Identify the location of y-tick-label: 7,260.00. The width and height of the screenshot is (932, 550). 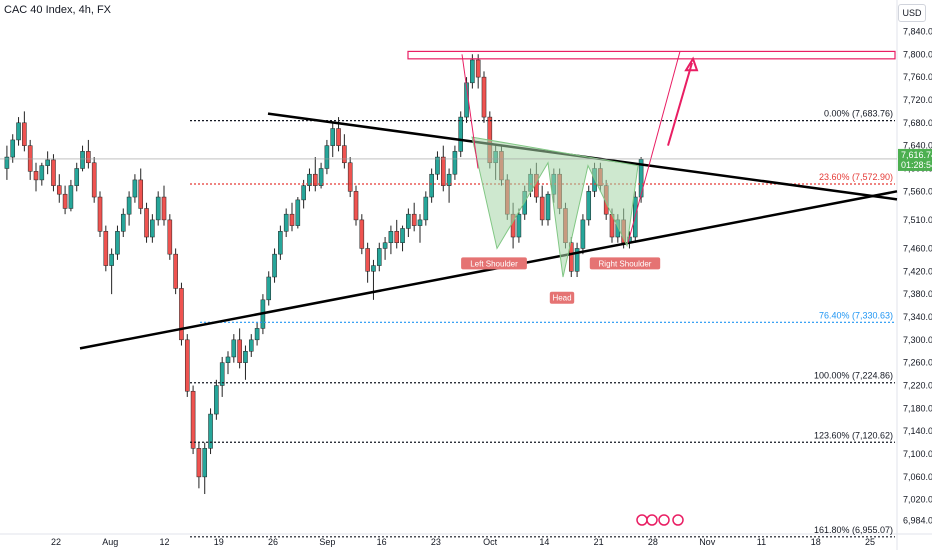
(917, 363).